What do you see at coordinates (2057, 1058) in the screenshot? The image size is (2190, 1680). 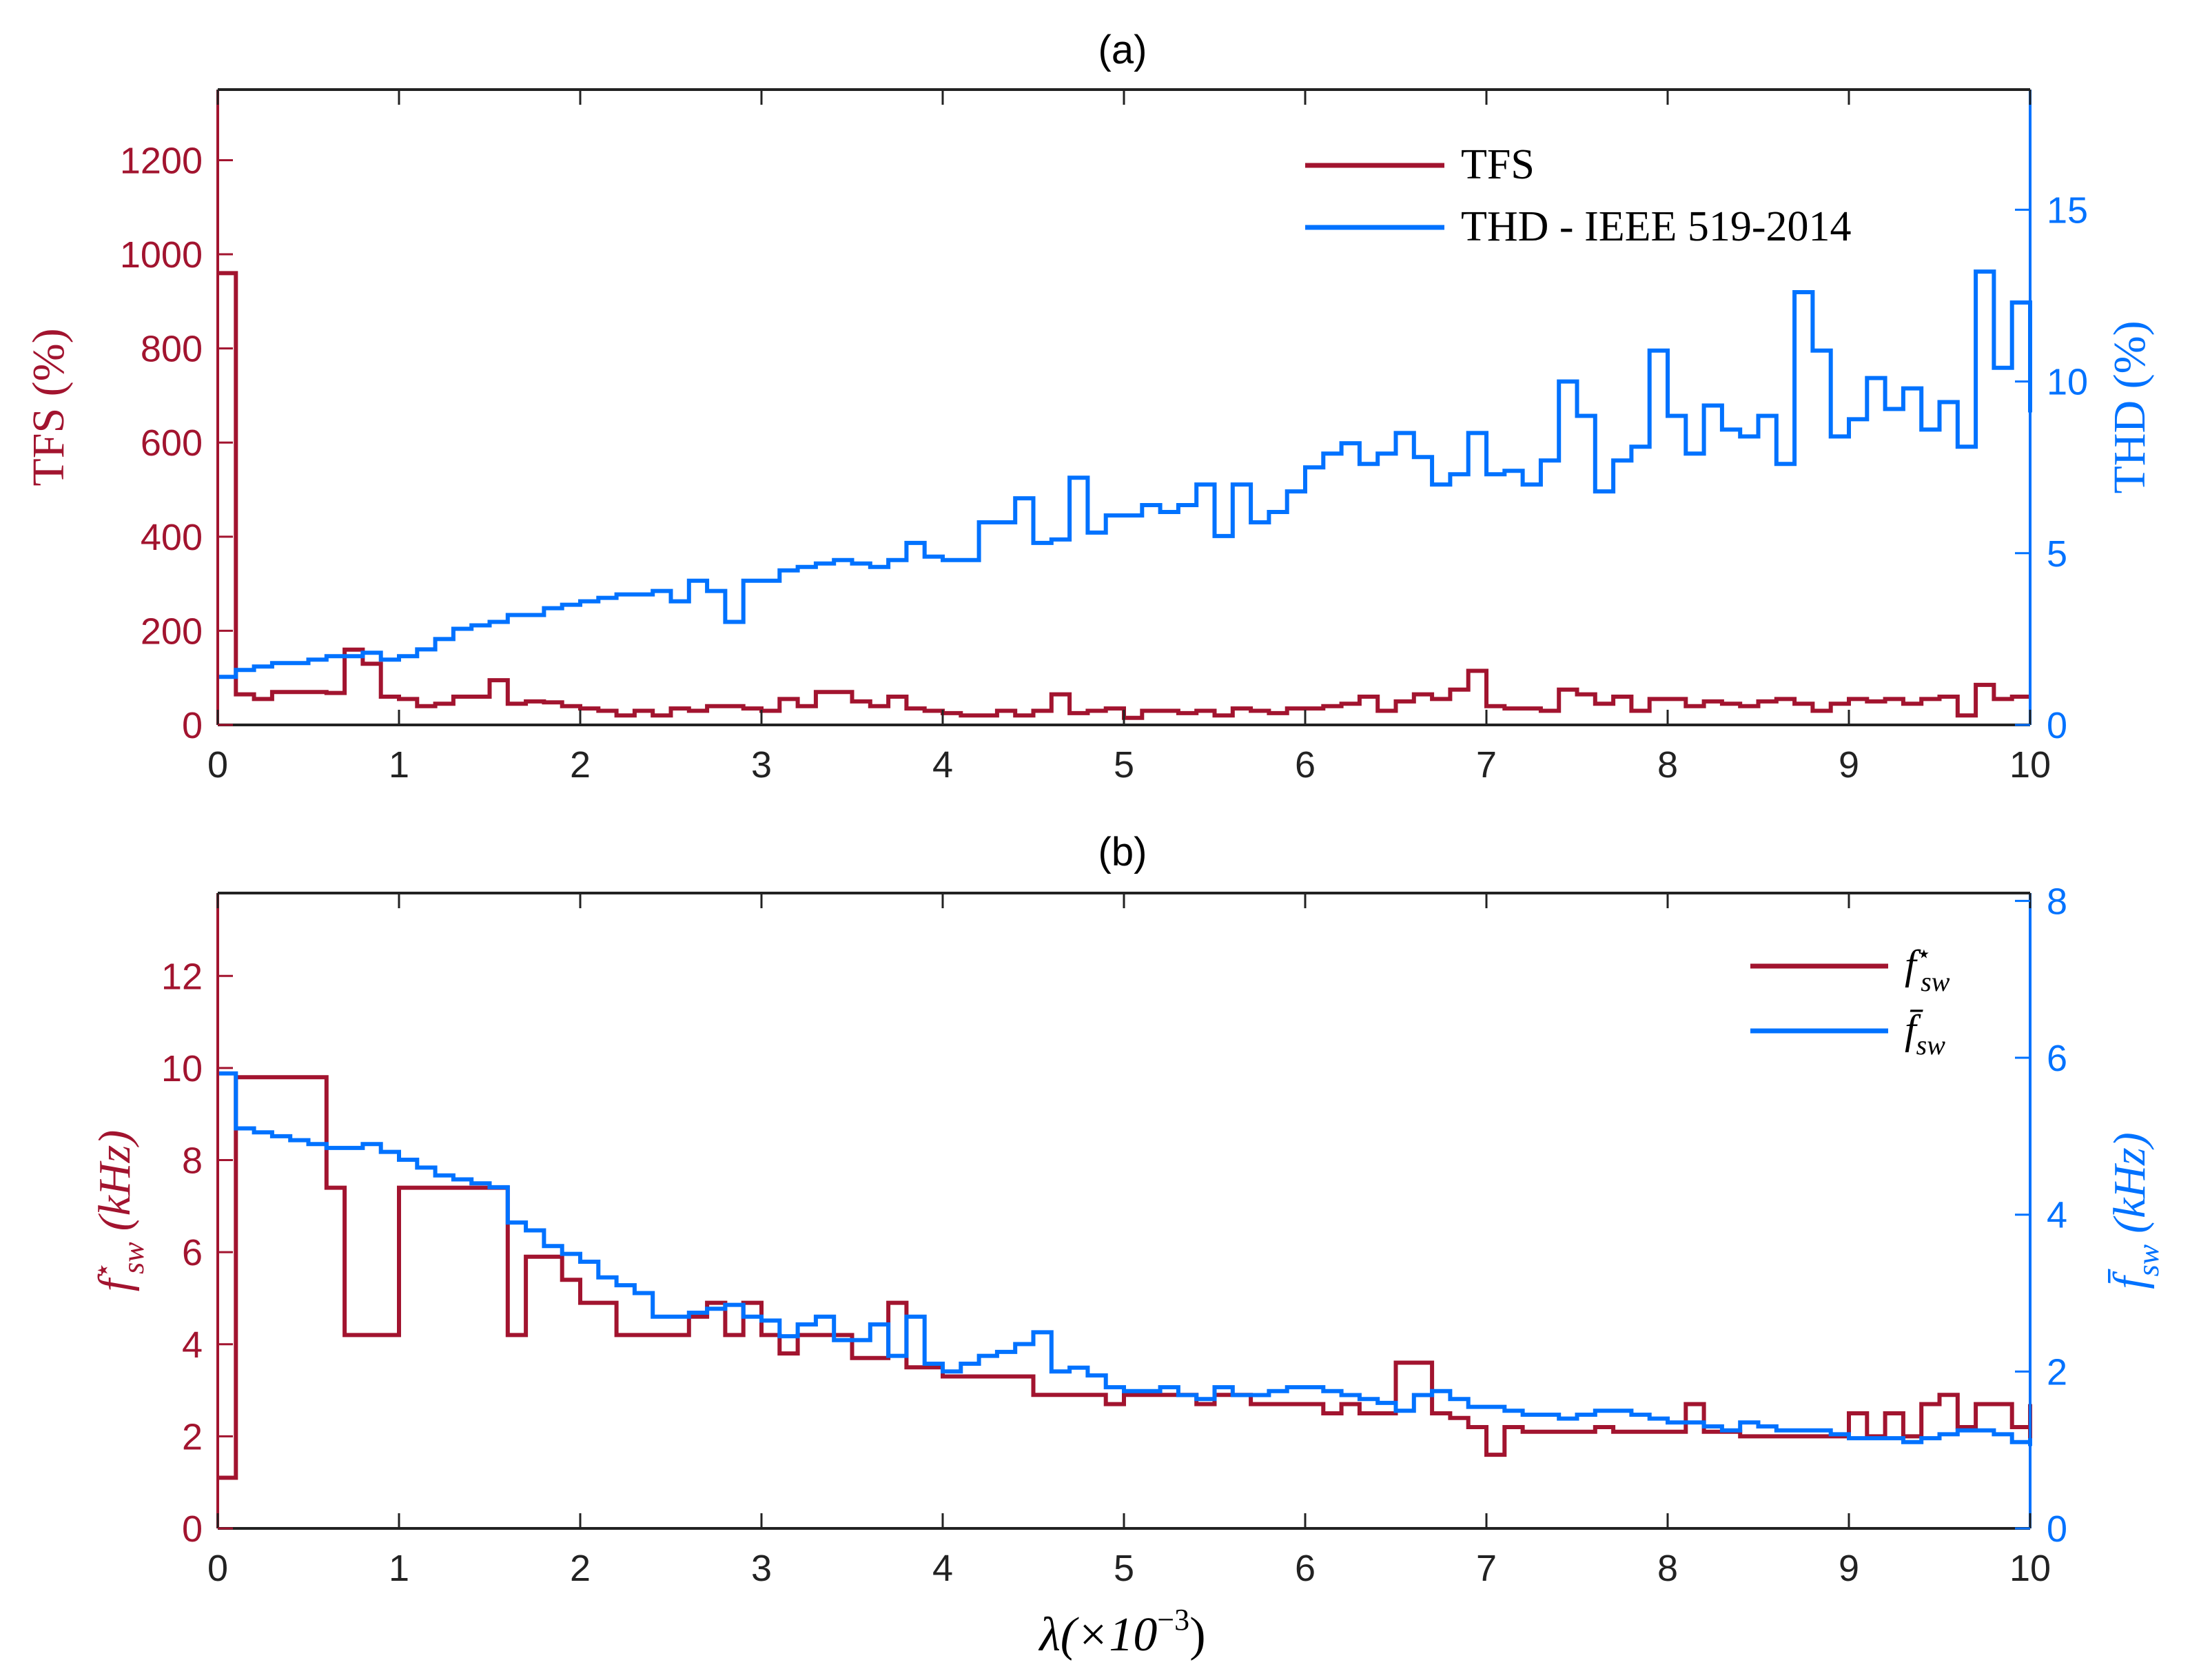 I see `right-tick-label: 6` at bounding box center [2057, 1058].